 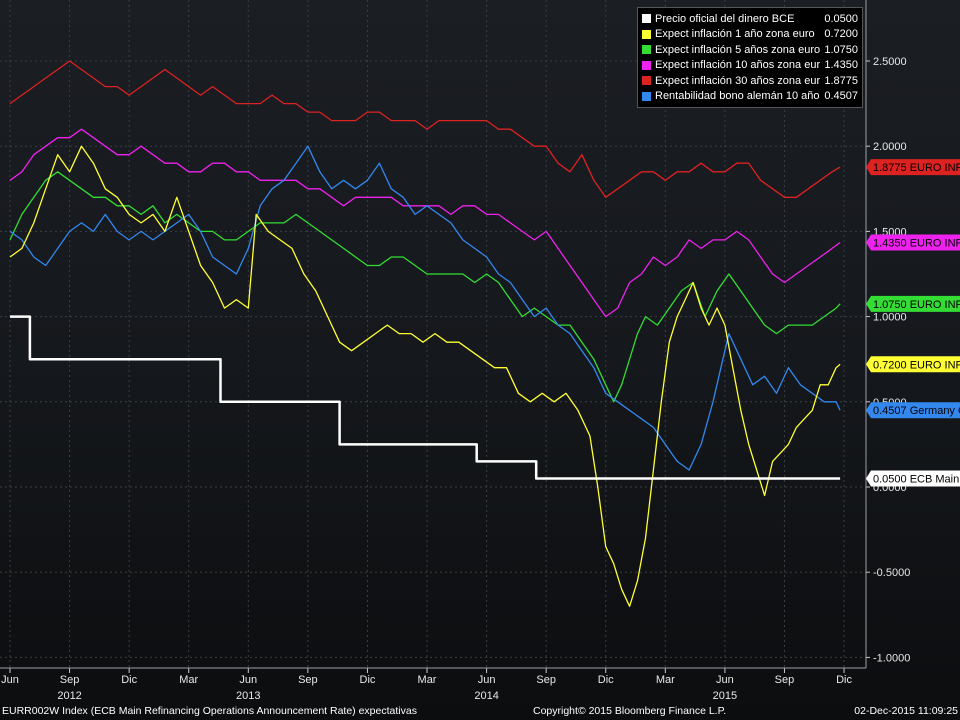 What do you see at coordinates (248, 696) in the screenshot?
I see `x-year-label: 2013` at bounding box center [248, 696].